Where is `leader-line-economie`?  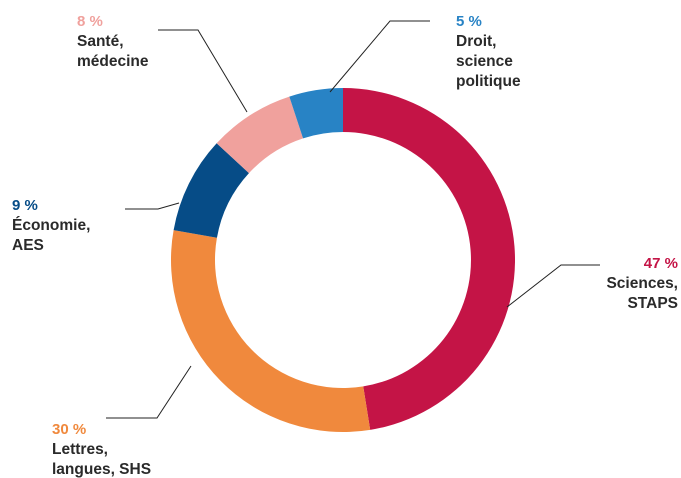 leader-line-economie is located at coordinates (152, 206).